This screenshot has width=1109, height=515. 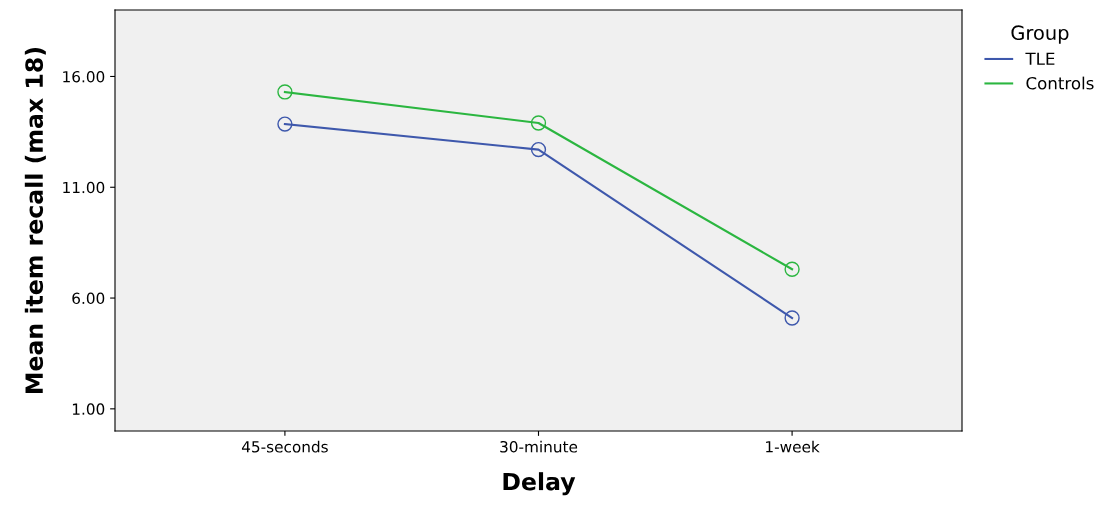 I want to click on y-tick-label: 11.00, so click(x=84, y=187).